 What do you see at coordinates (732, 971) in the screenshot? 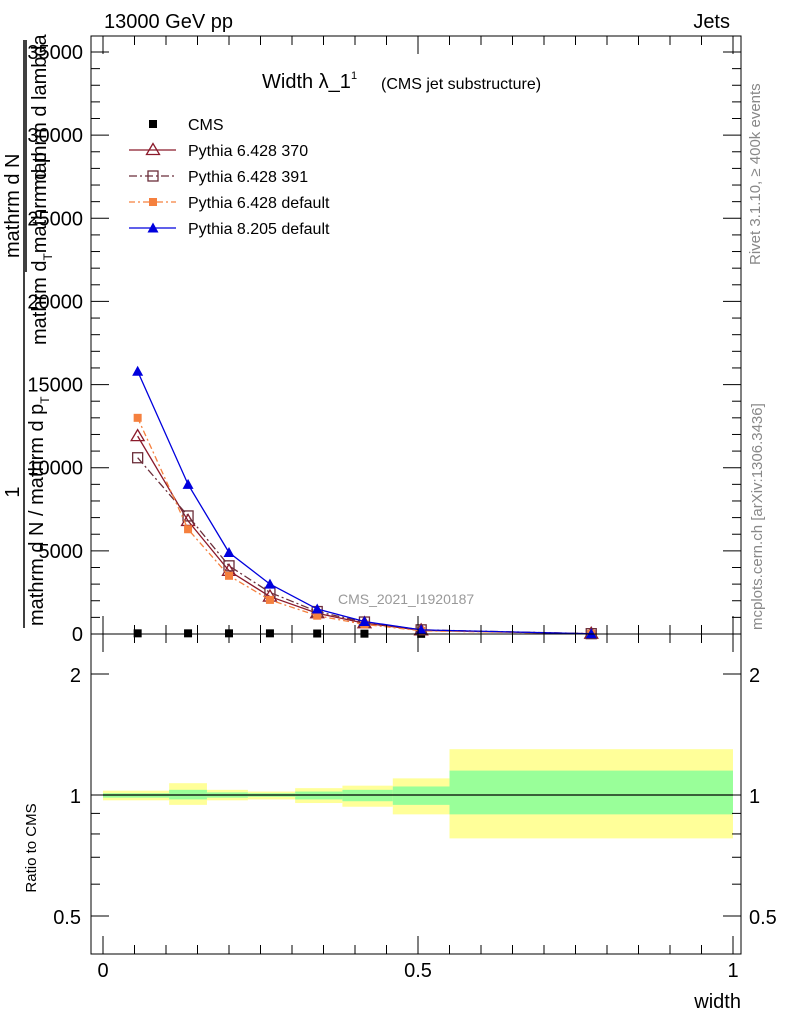
I see `x-tick-label-2: 1` at bounding box center [732, 971].